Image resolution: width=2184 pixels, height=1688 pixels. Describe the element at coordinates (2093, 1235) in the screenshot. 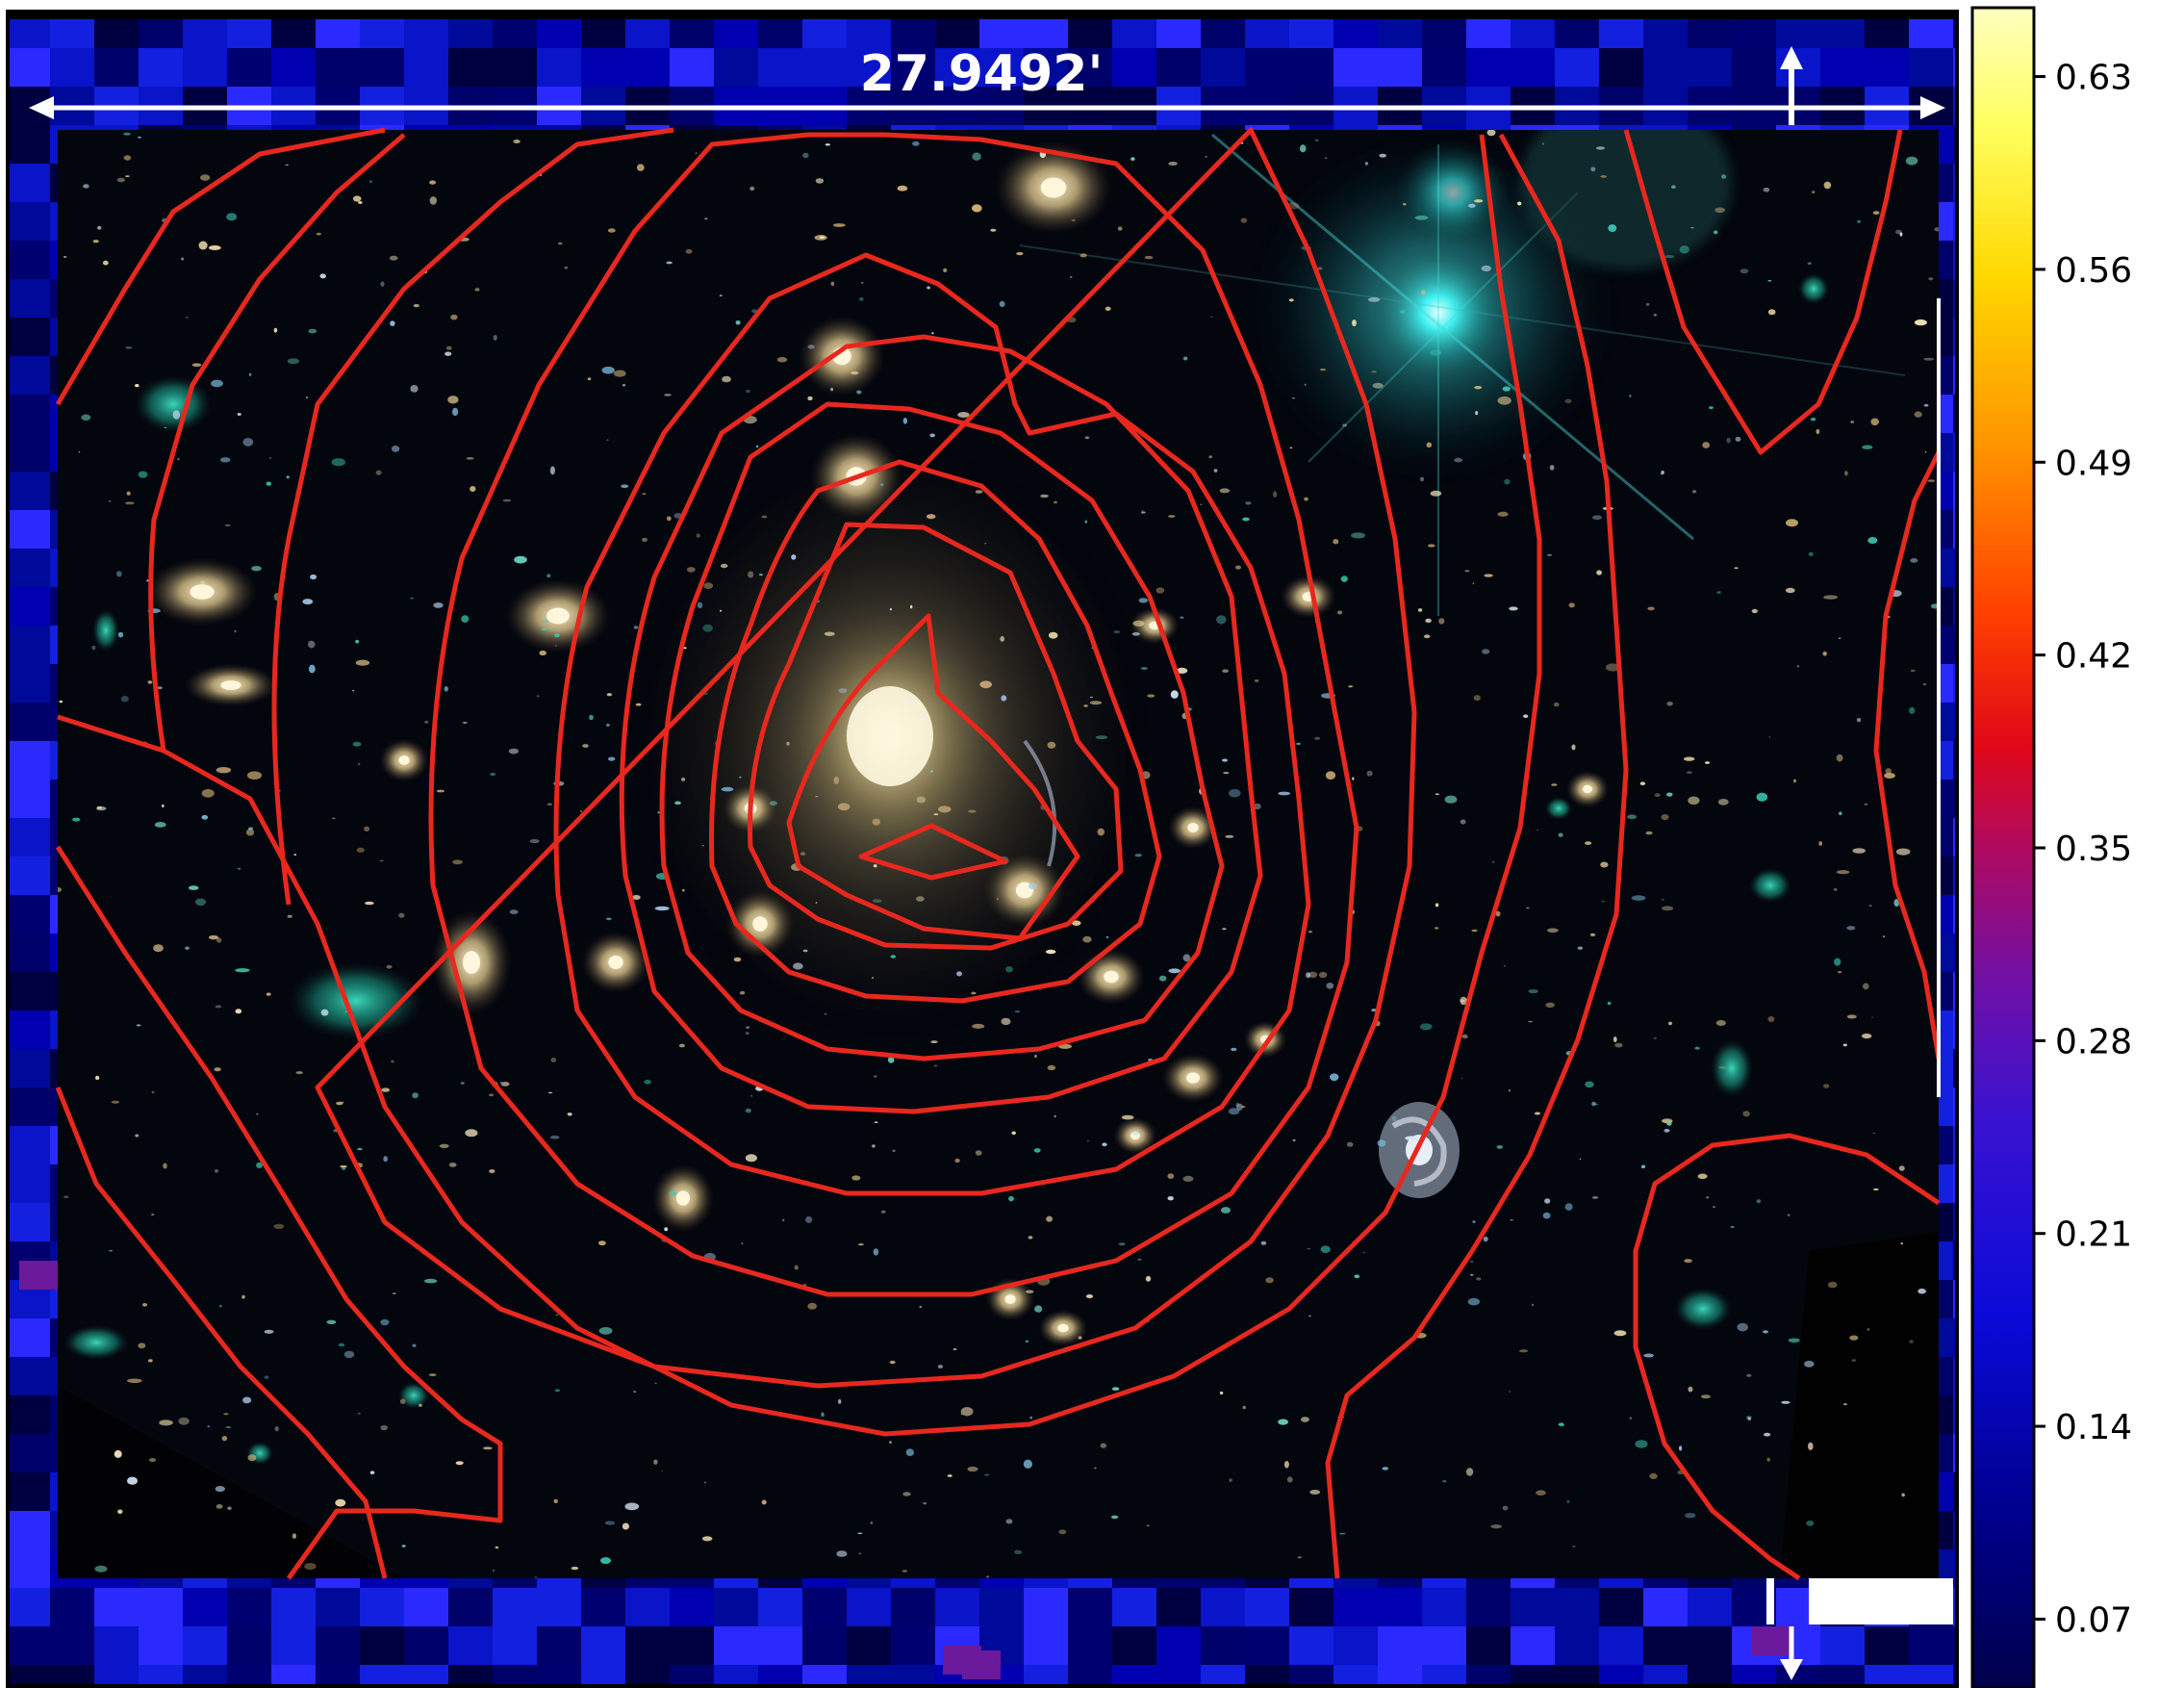

I see `colorbar-tick-label: 0.21` at that location.